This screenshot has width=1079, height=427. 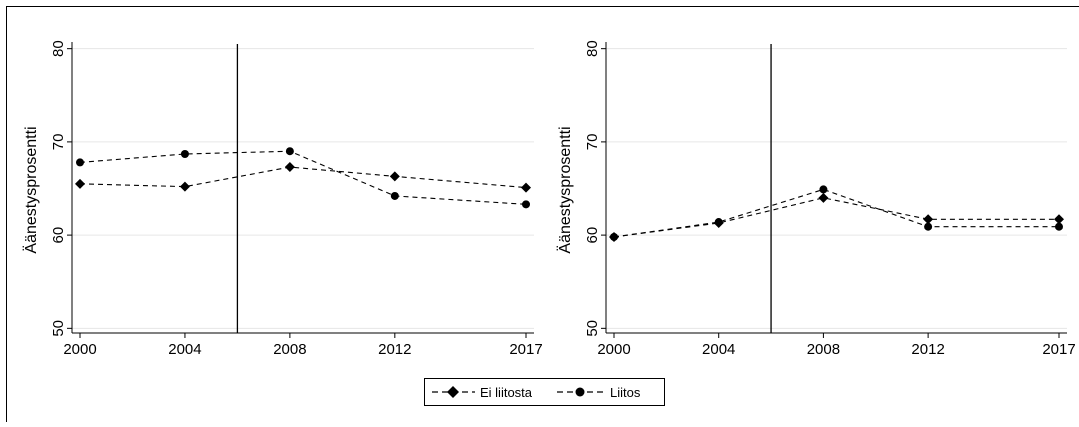 I want to click on legend: Ei liitosta Liitos, so click(x=545, y=392).